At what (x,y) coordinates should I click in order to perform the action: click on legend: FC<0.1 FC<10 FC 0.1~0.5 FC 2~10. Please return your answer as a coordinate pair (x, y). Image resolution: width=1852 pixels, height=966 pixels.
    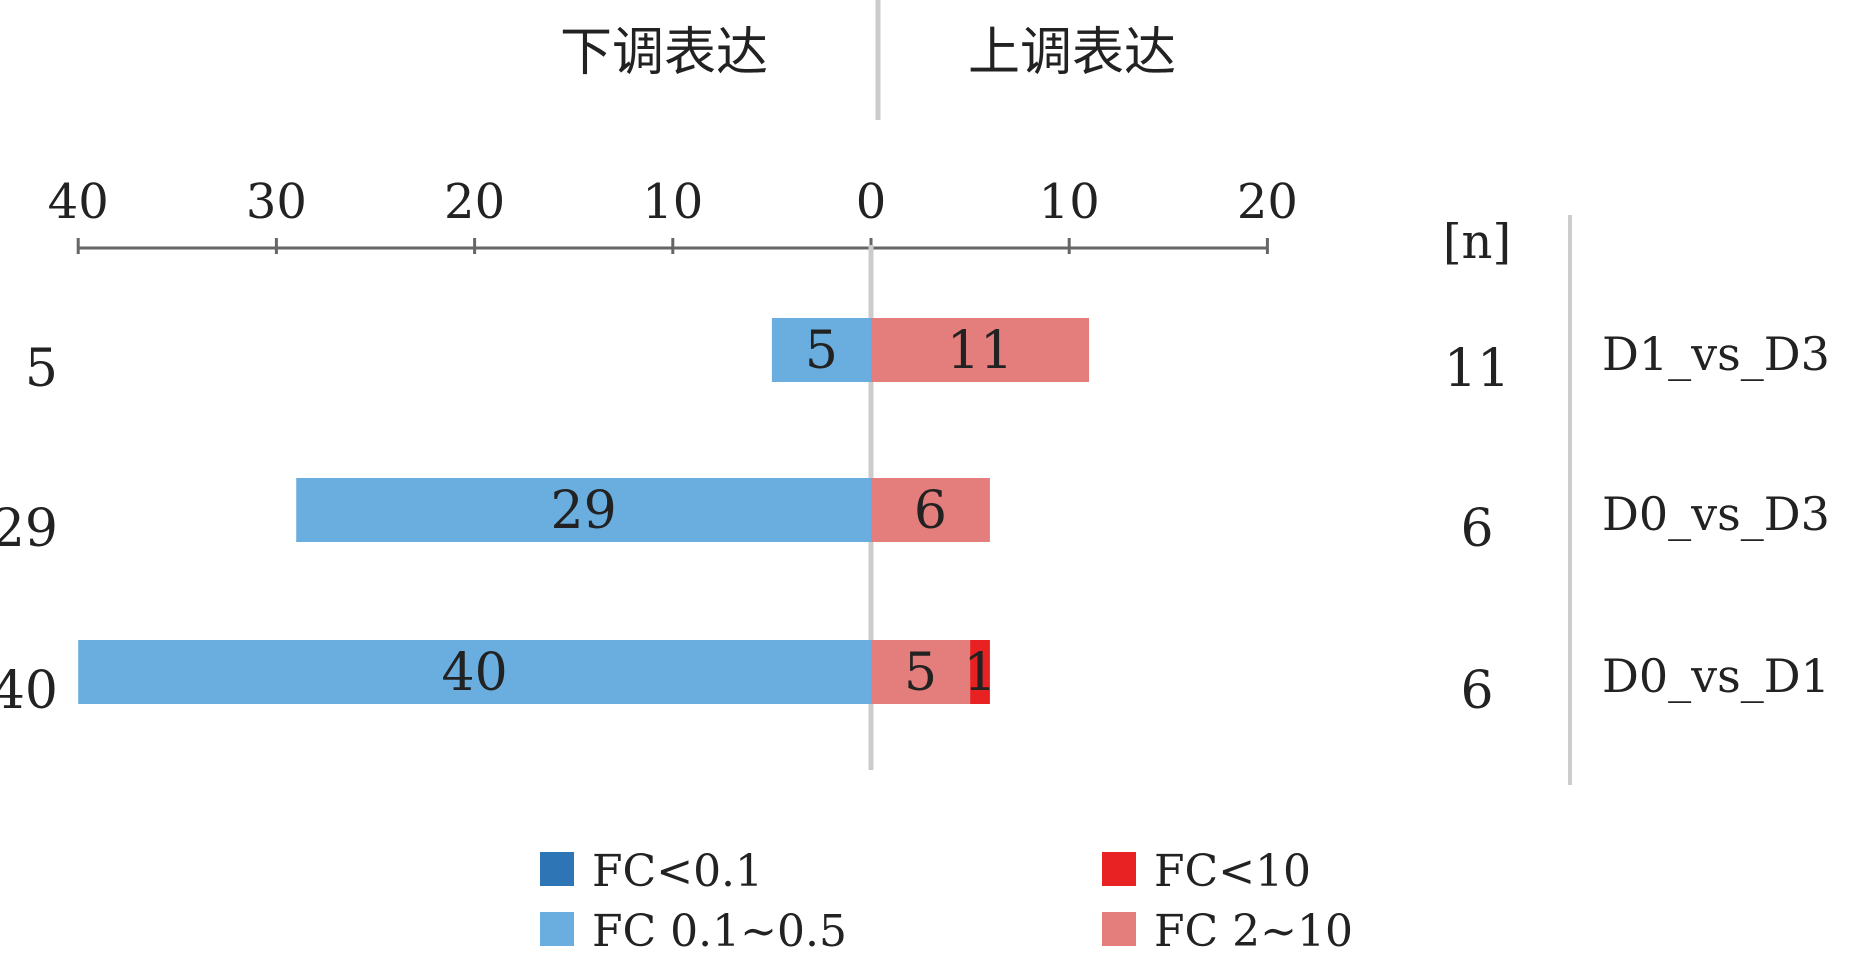
    Looking at the image, I should click on (946, 901).